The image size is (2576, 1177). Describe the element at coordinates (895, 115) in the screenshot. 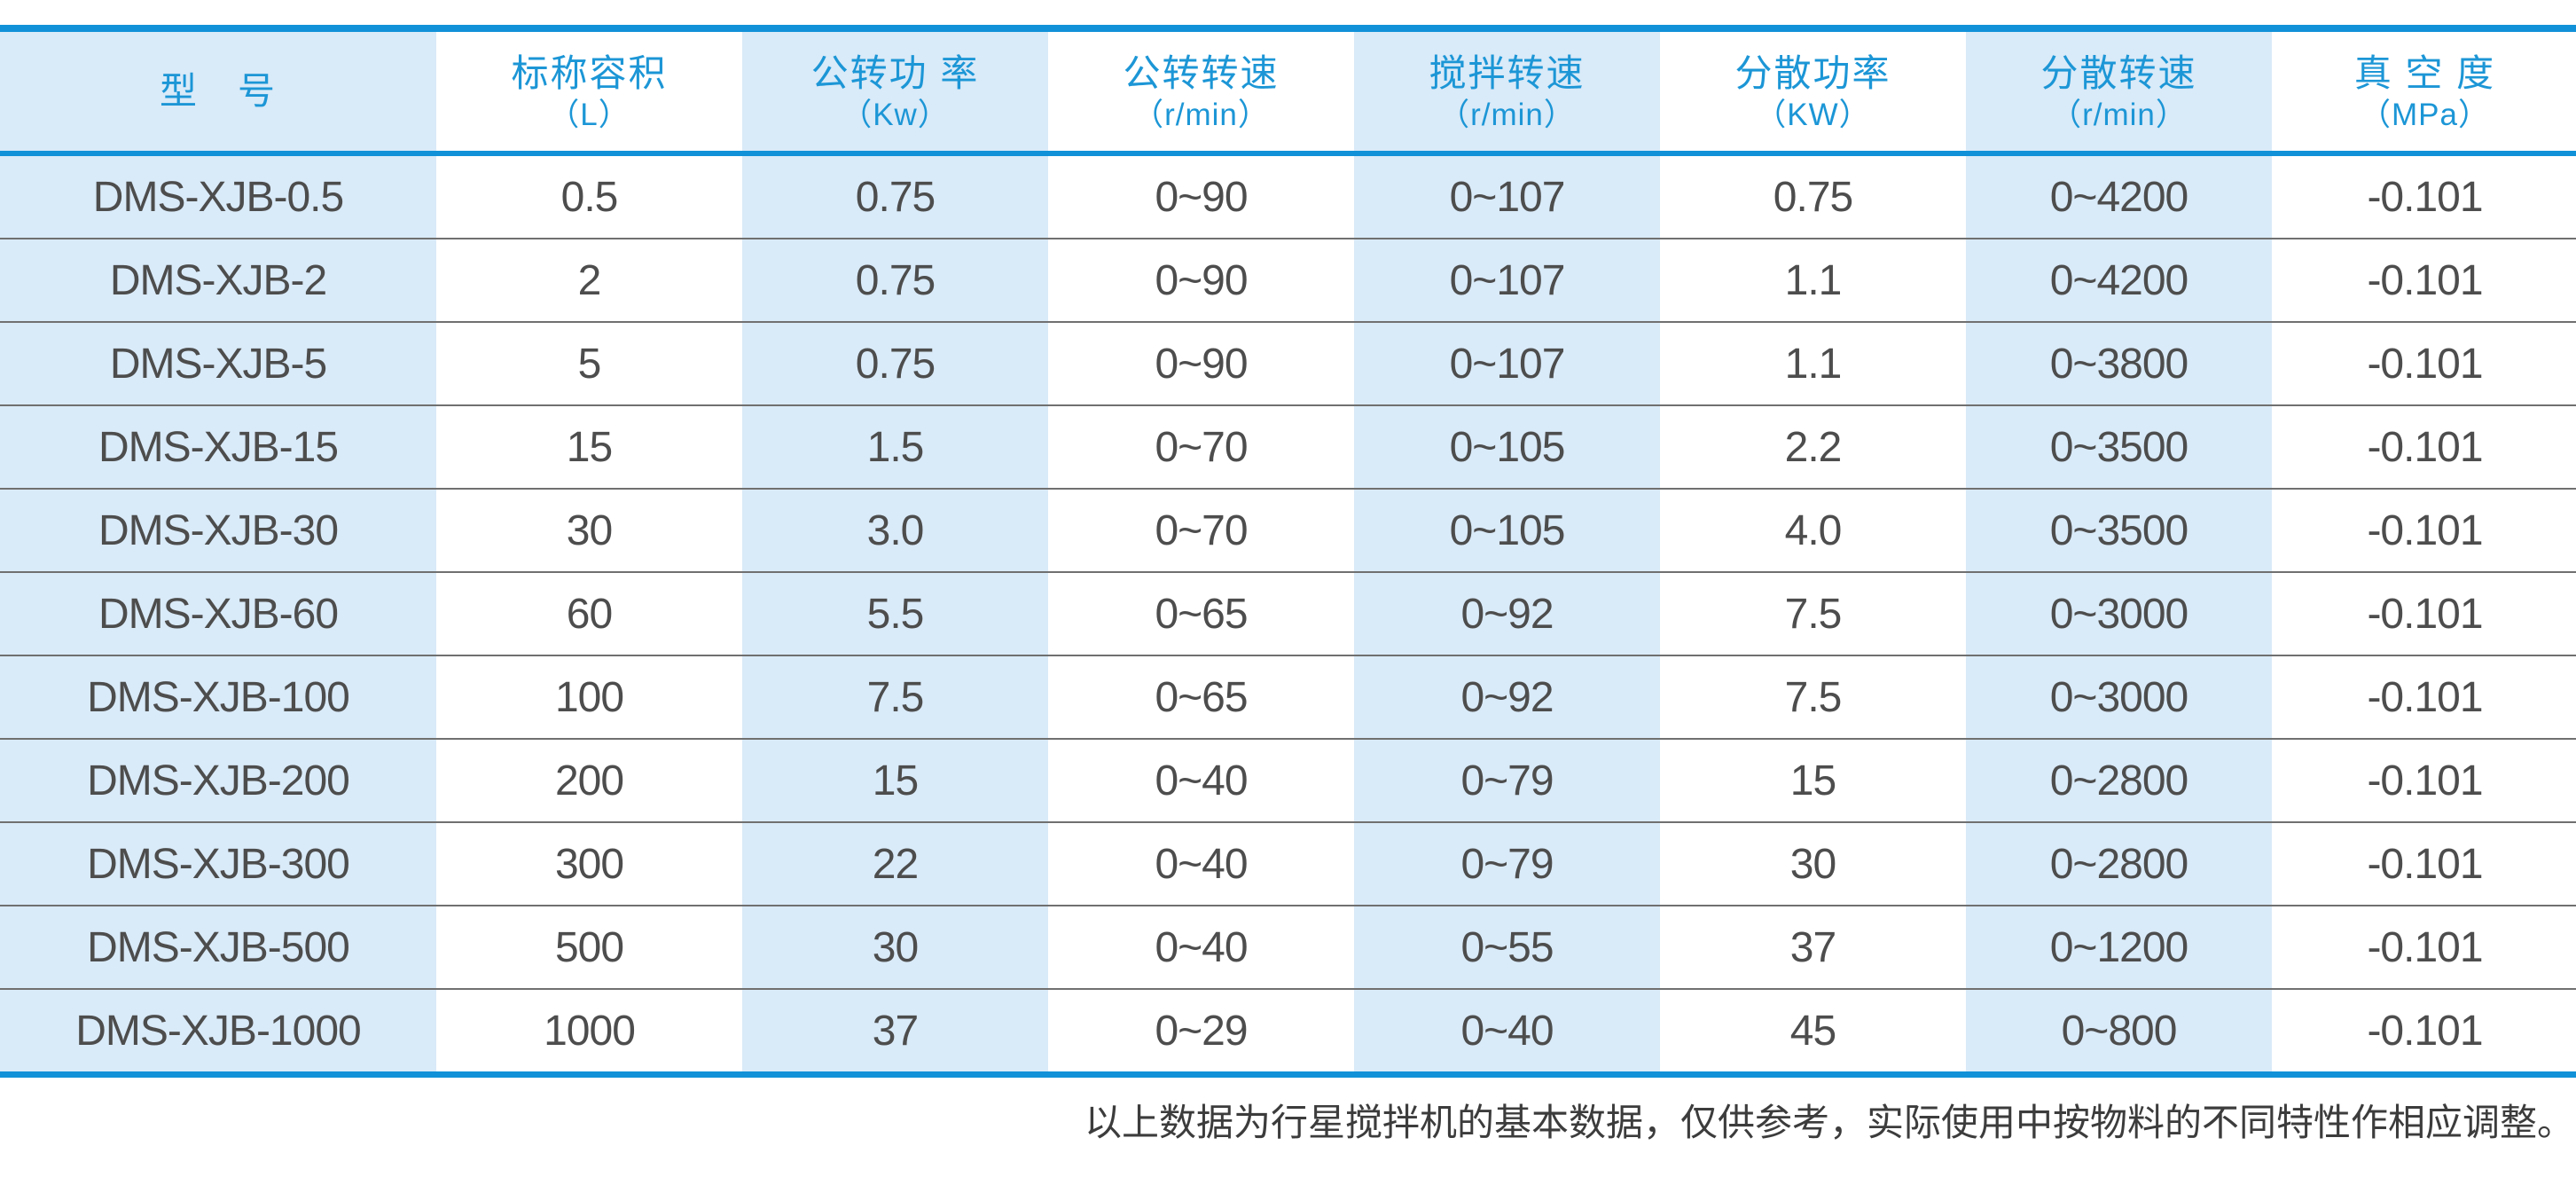

I see `column-unit: （Kw）` at that location.